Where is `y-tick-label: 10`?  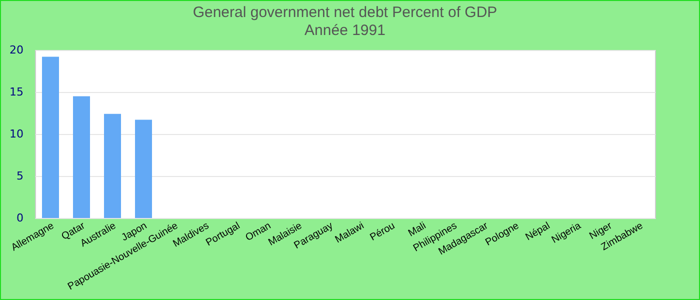
y-tick-label: 10 is located at coordinates (17, 134).